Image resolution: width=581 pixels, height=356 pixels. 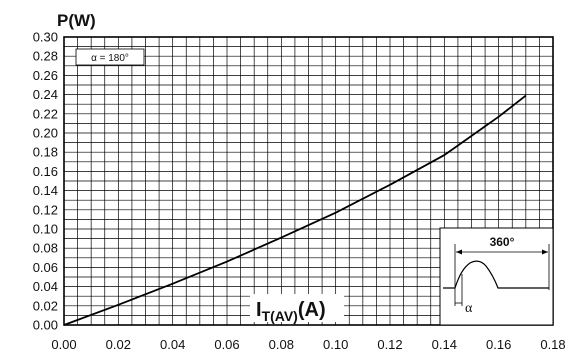 What do you see at coordinates (45, 113) in the screenshot?
I see `y-tick-label: 0.22` at bounding box center [45, 113].